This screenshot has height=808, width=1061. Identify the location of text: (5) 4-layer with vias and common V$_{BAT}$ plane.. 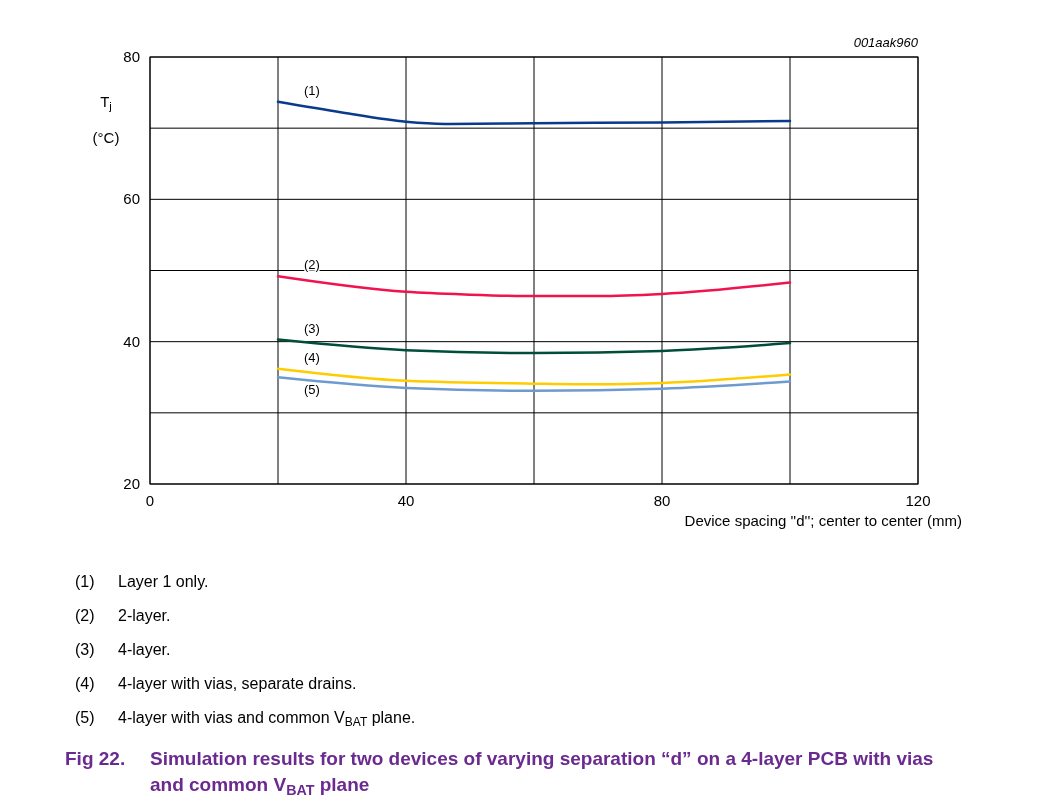
(245, 719).